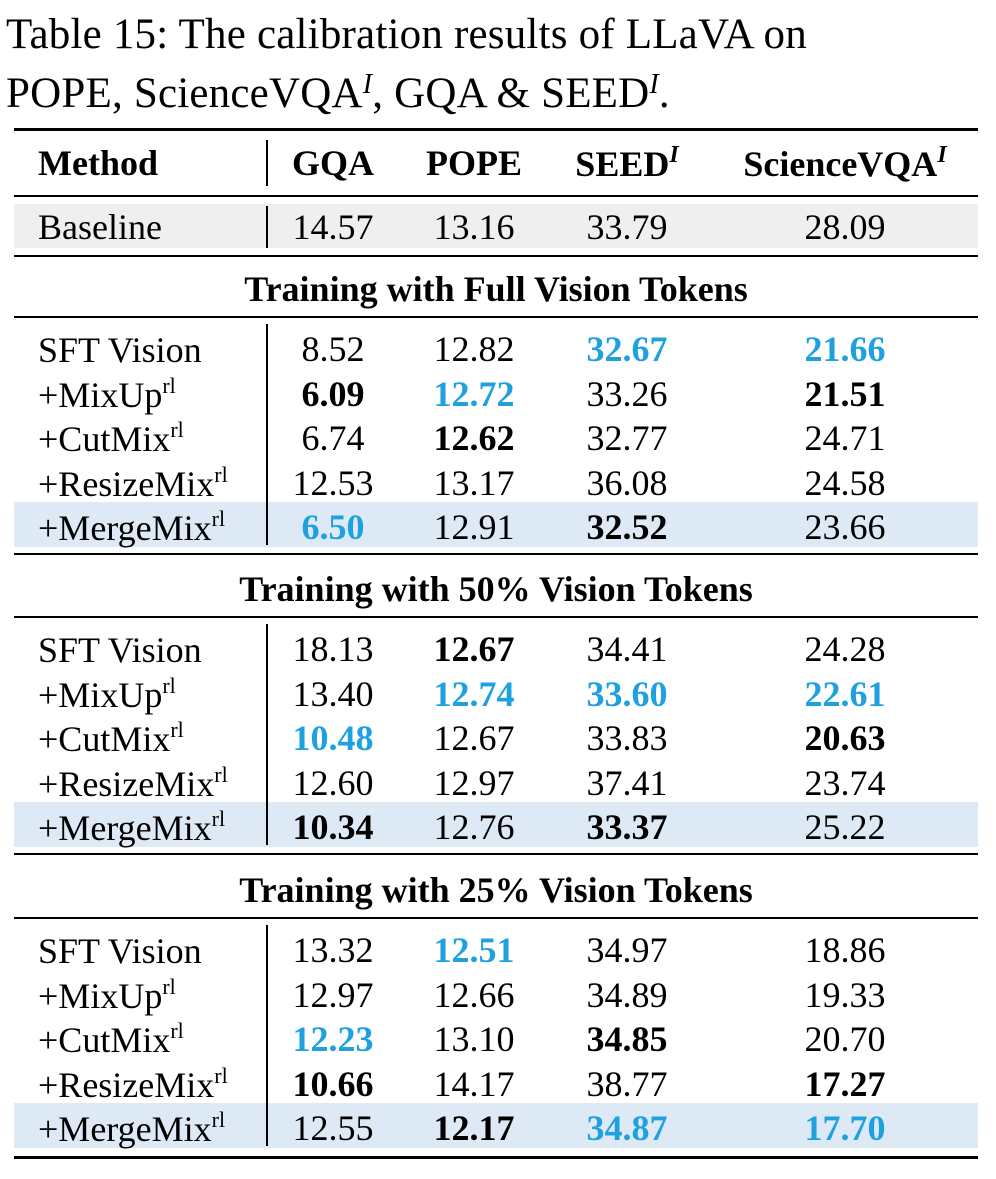  I want to click on table-row: +ResizeMixrl 10.66 14.17 38.77 17.27, so click(496, 1082).